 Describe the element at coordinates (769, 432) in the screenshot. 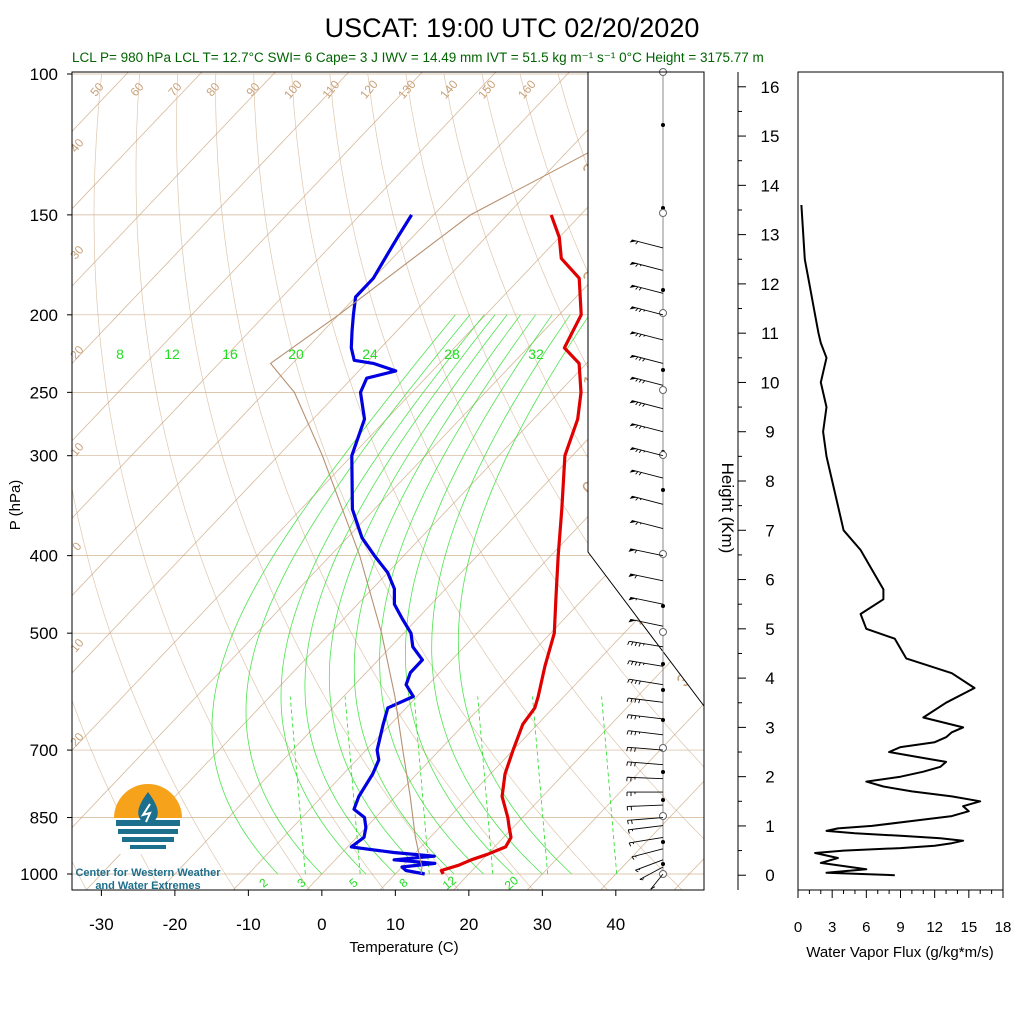

I see `height-tick-label: 9` at that location.